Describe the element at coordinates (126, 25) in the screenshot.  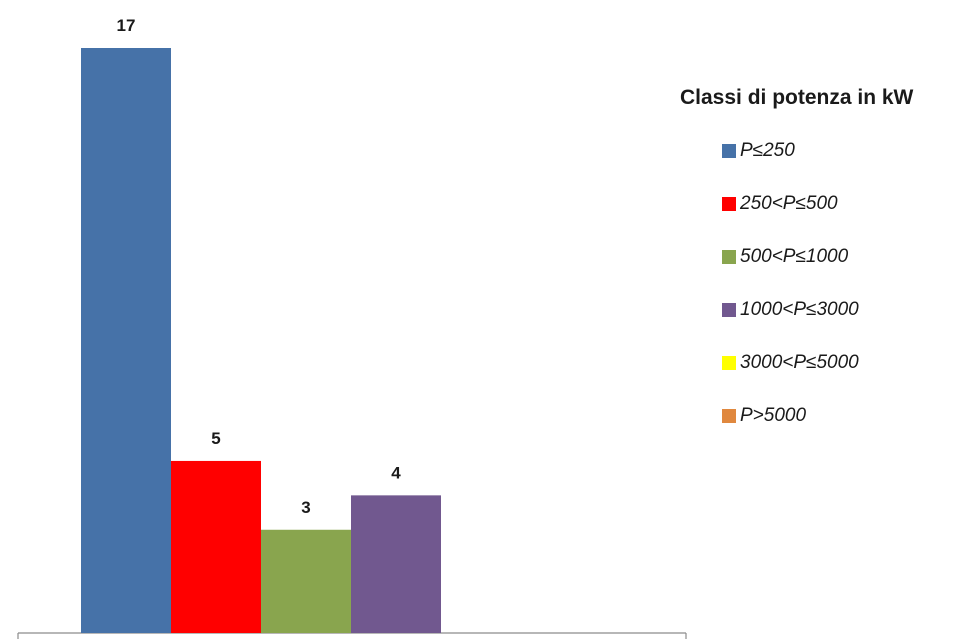
I see `data-label: 17` at that location.